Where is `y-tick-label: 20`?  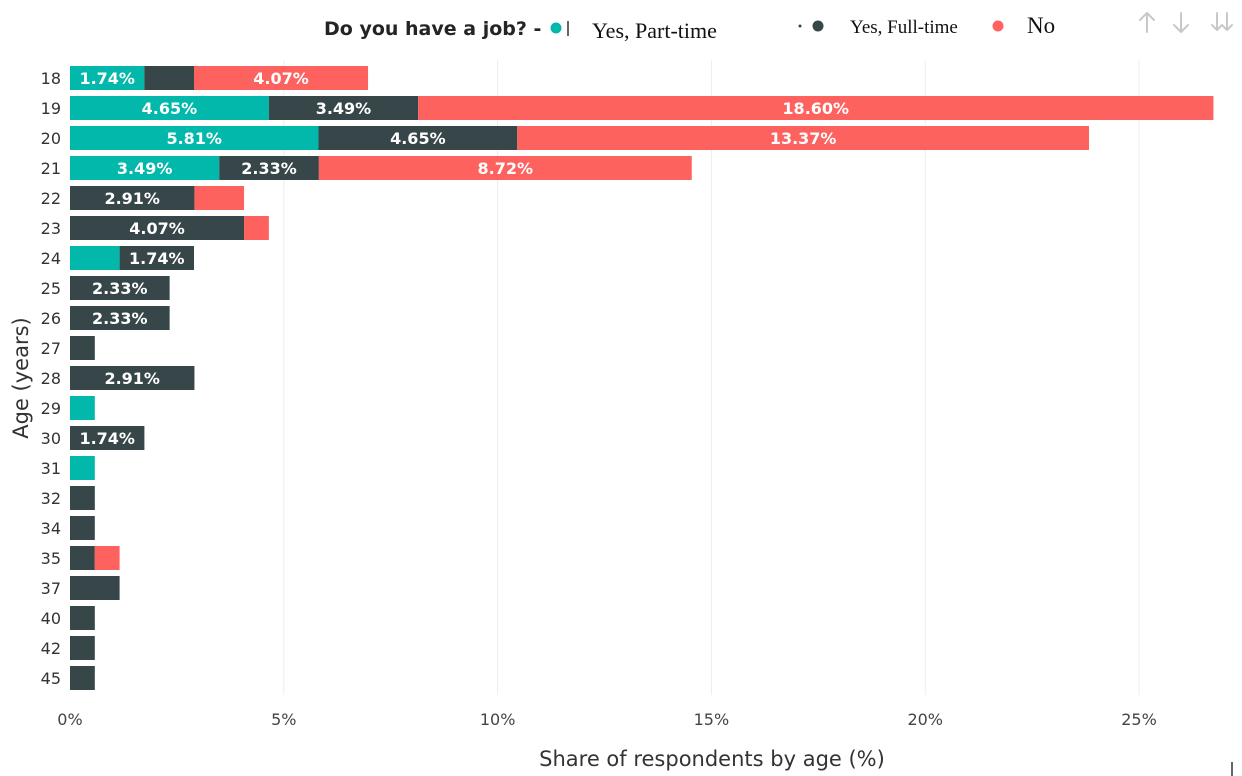 y-tick-label: 20 is located at coordinates (51, 138).